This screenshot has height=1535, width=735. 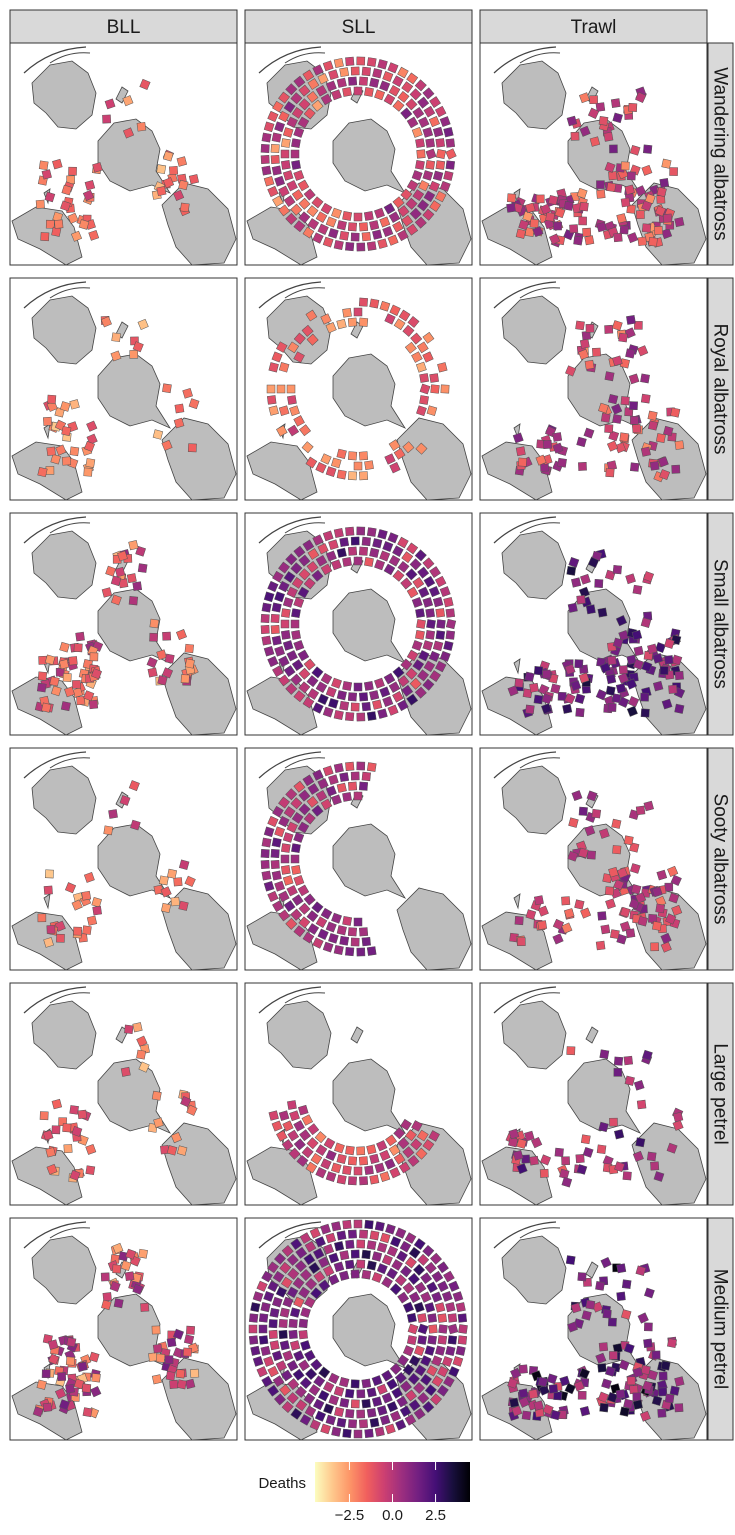 I want to click on colorbar-tick-label: −2.5, so click(x=350, y=1515).